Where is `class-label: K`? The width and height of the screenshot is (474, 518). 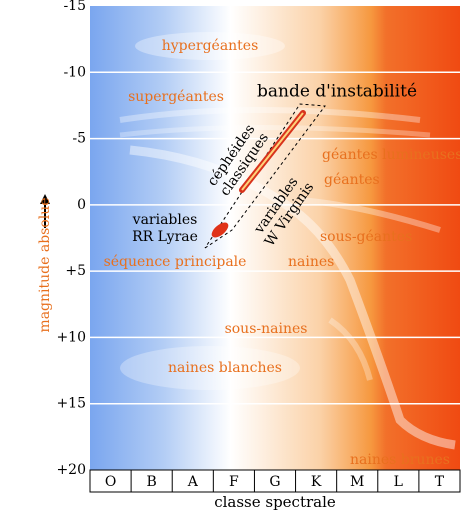
class-label: K is located at coordinates (316, 482).